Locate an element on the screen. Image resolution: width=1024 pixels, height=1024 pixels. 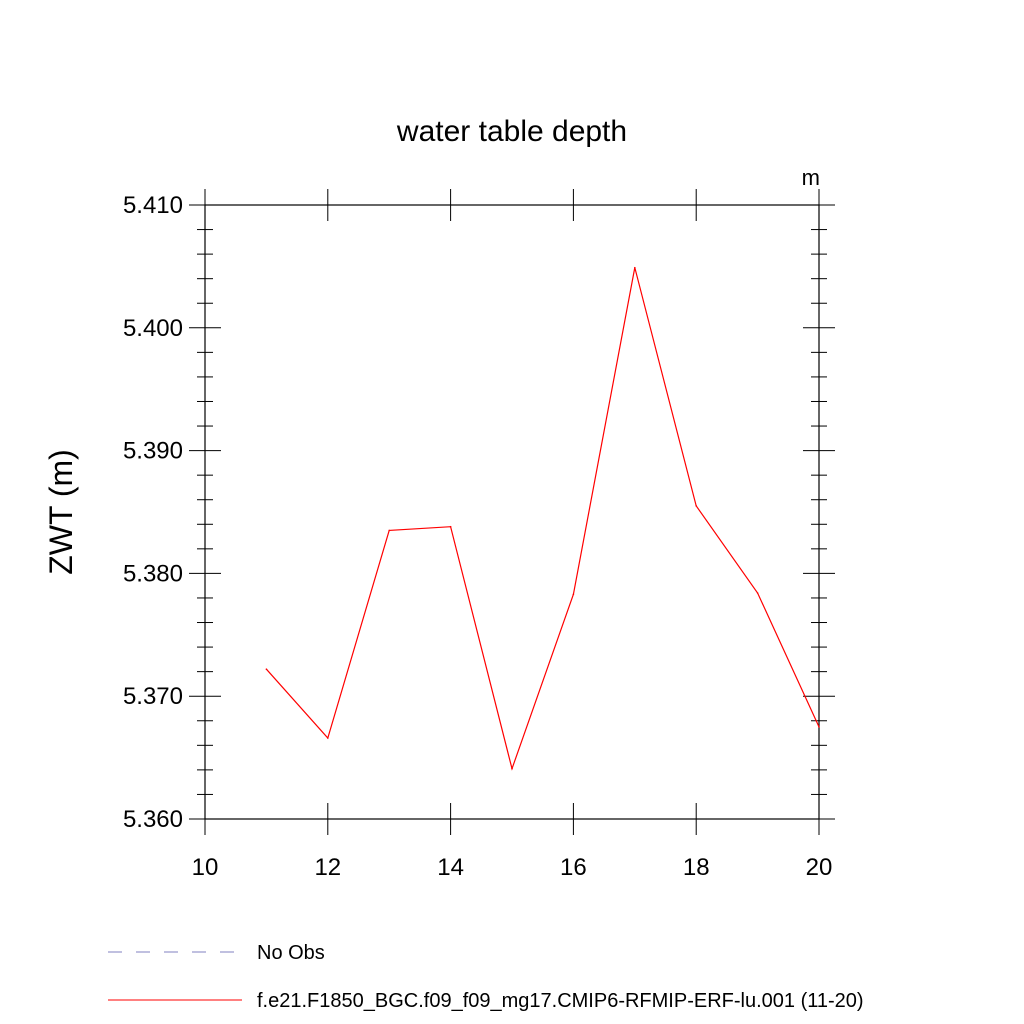
y-tick-label: 5.370 is located at coordinates (153, 696).